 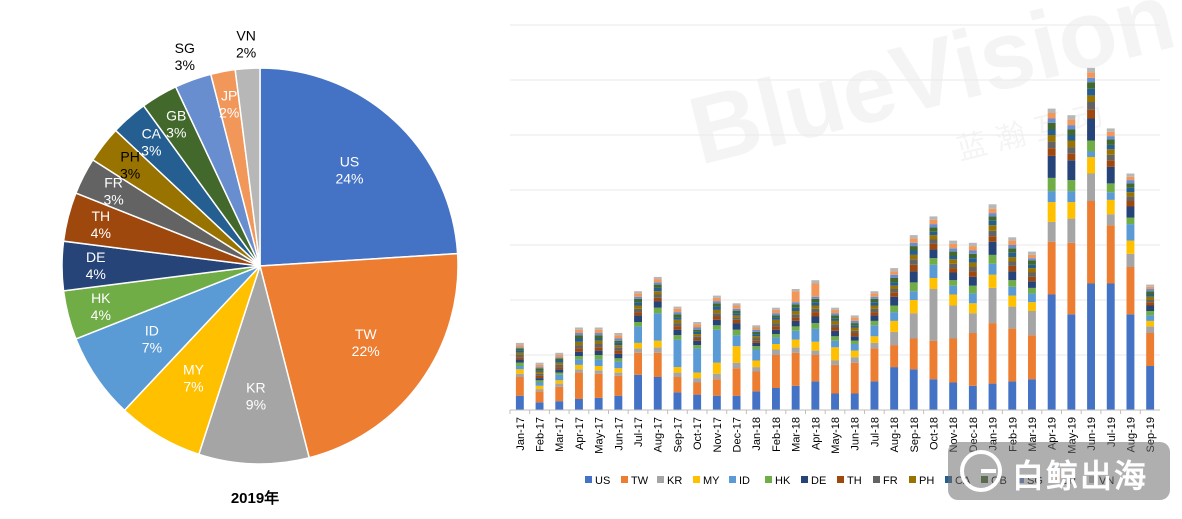 What do you see at coordinates (246, 52) in the screenshot?
I see `pie-value-vn: 2%` at bounding box center [246, 52].